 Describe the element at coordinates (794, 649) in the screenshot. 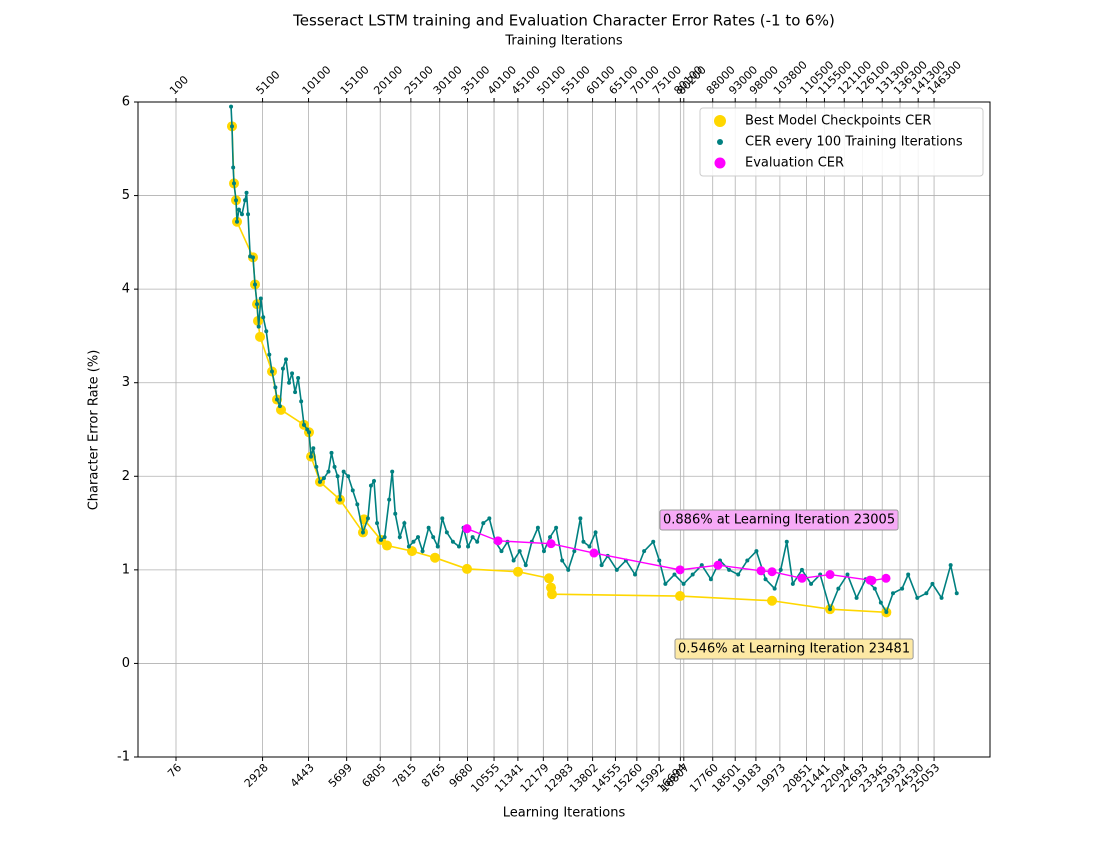

I see `annotation: 0.546% at Learning Iteration 23481` at that location.